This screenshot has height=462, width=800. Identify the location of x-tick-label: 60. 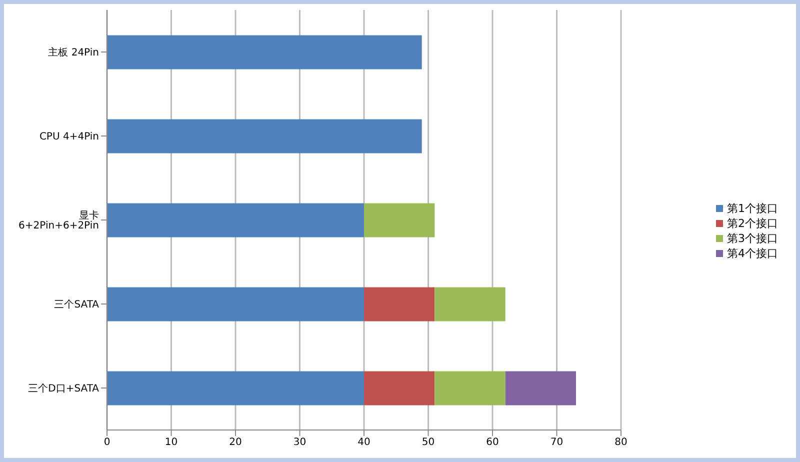
(492, 442).